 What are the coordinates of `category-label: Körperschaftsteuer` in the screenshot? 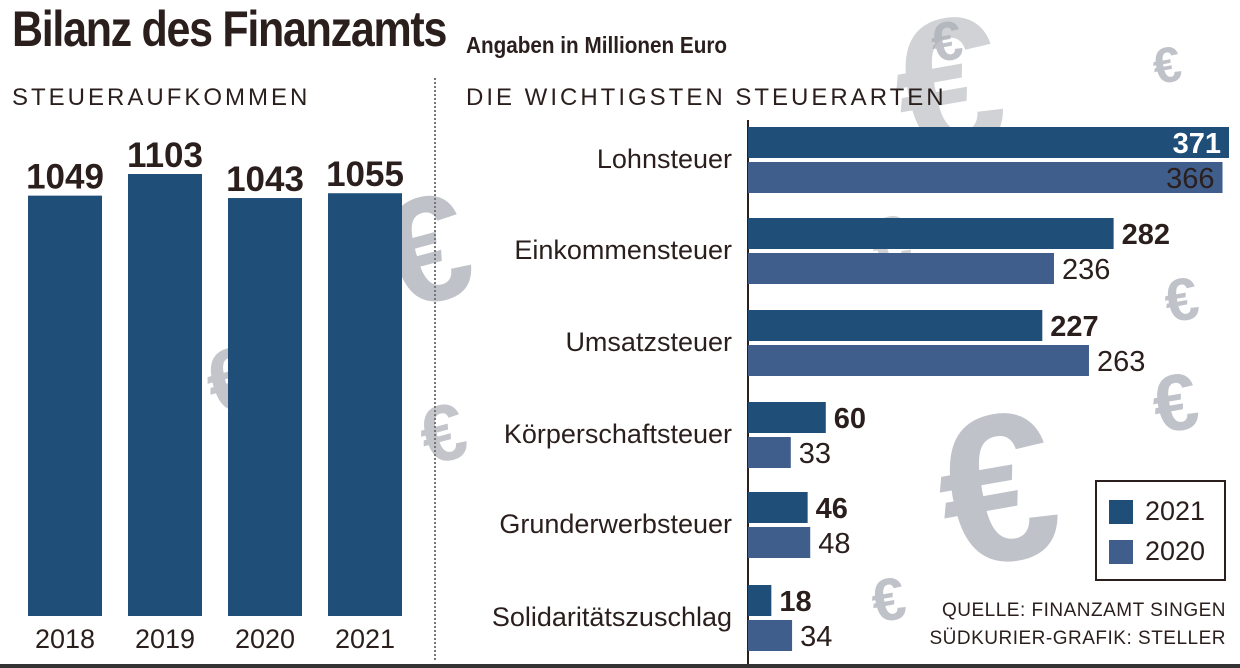 It's located at (618, 434).